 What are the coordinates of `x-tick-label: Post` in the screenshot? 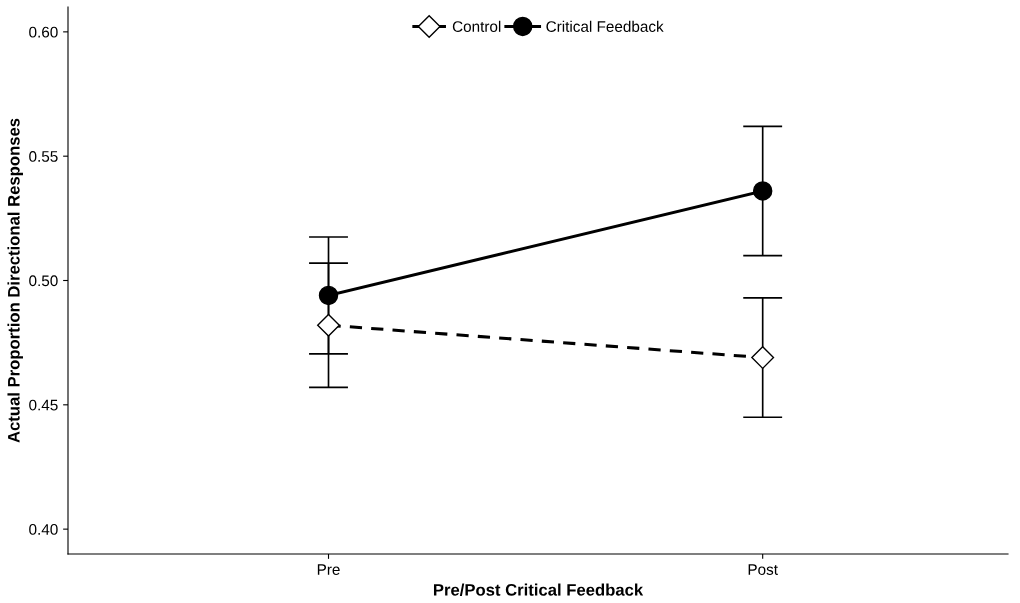 It's located at (763, 569).